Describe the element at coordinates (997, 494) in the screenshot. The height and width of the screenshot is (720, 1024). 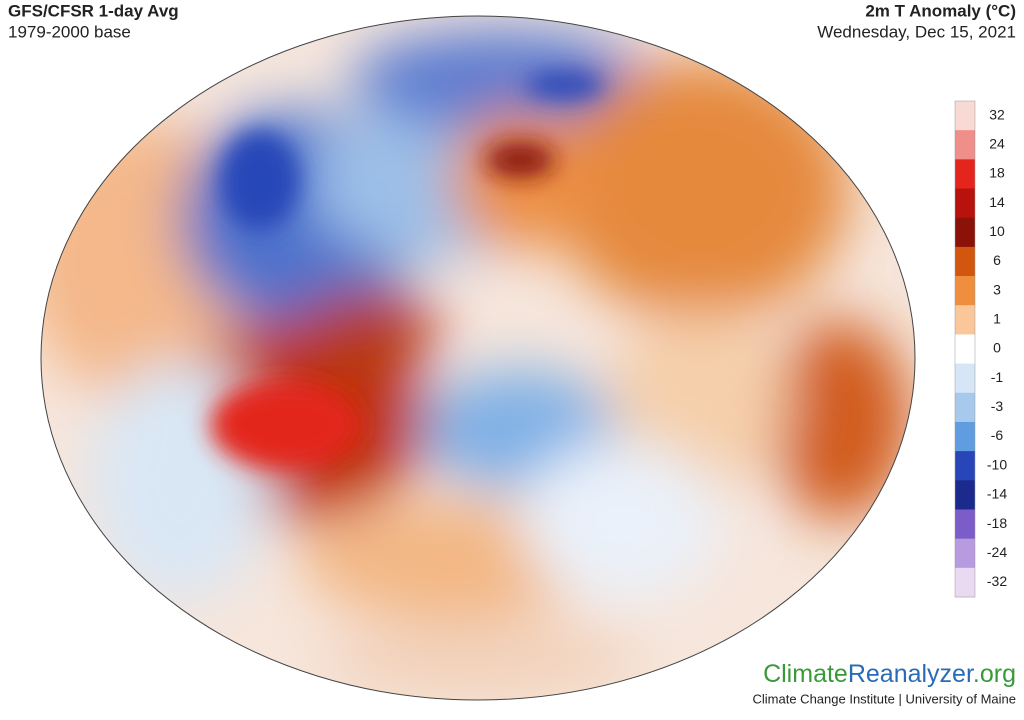
I see `colorbar-label: -14` at that location.